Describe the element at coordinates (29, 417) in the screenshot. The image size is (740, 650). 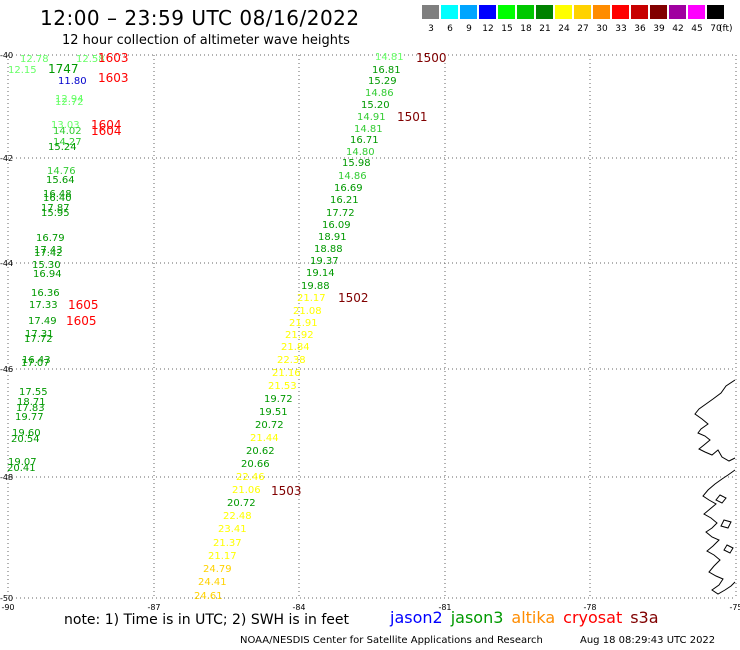
I see `wave-height-value: 19.77` at that location.